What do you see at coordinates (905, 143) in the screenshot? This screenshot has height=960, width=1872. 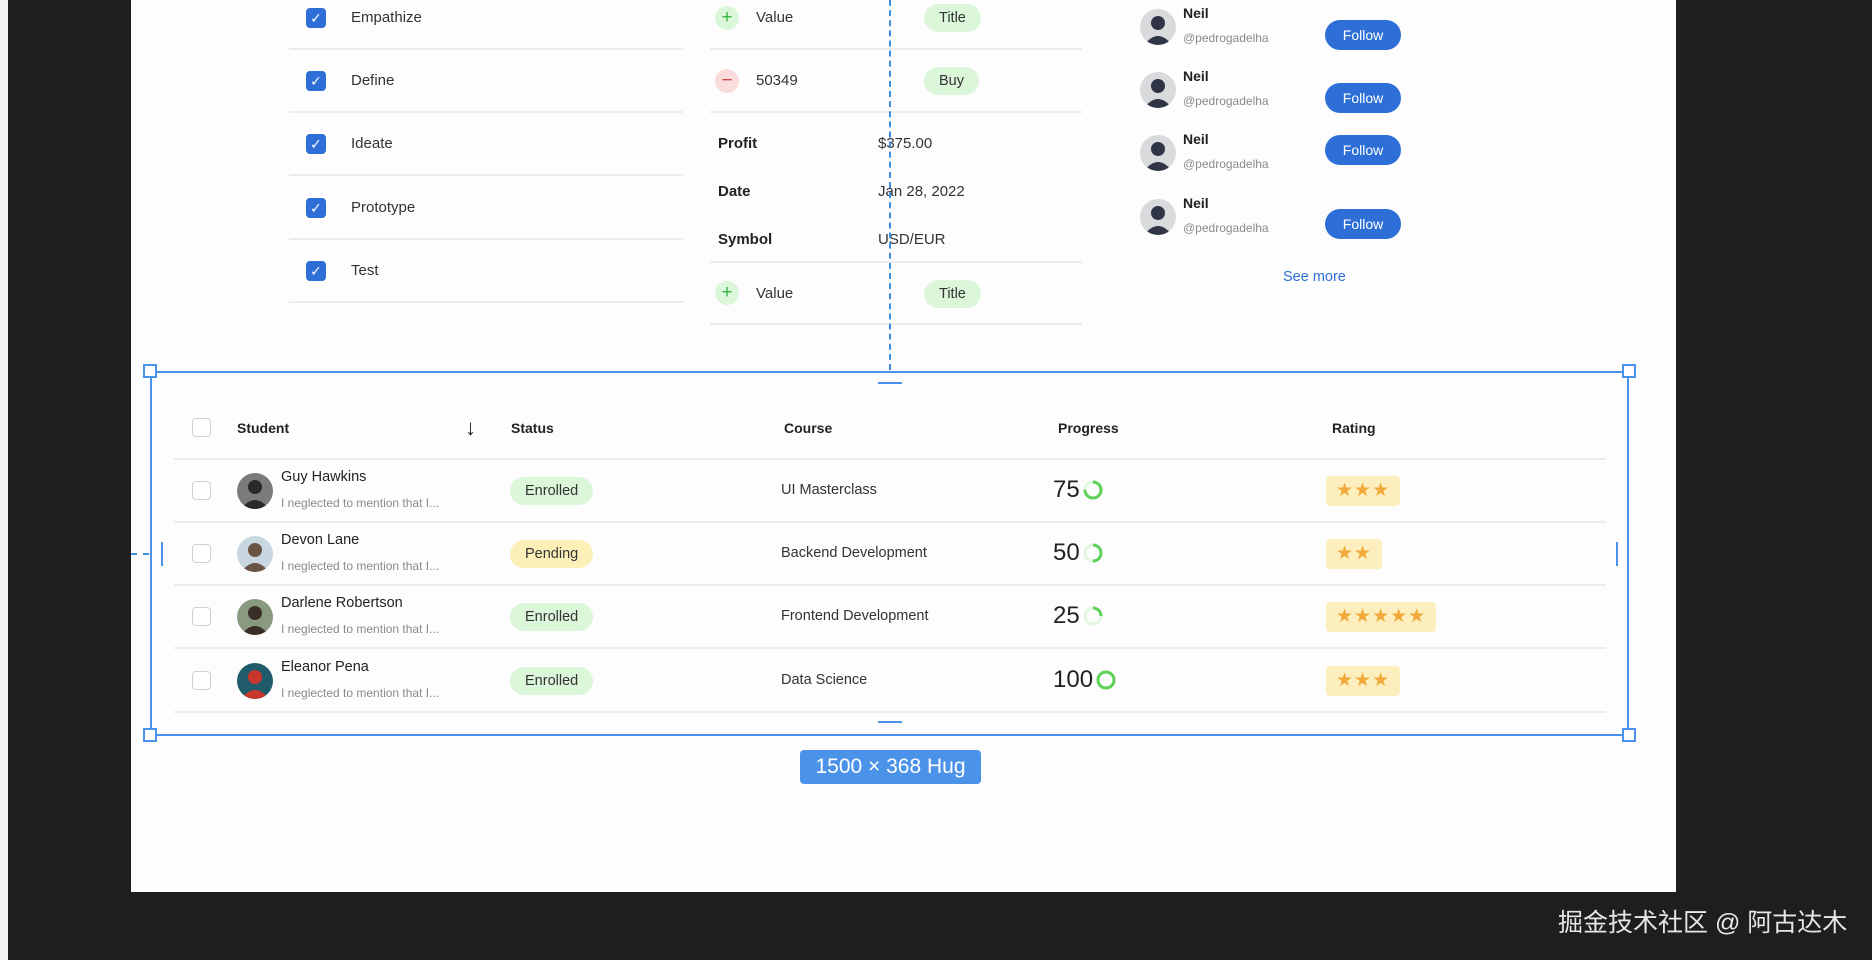 I see `profit-value: $375.00` at bounding box center [905, 143].